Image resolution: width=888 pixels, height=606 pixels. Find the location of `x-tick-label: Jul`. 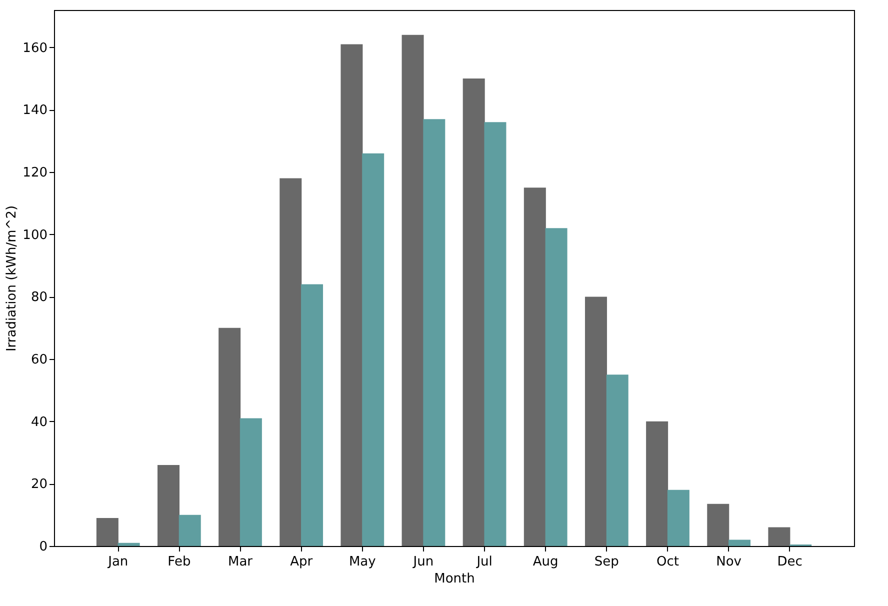

x-tick-label: Jul is located at coordinates (484, 562).